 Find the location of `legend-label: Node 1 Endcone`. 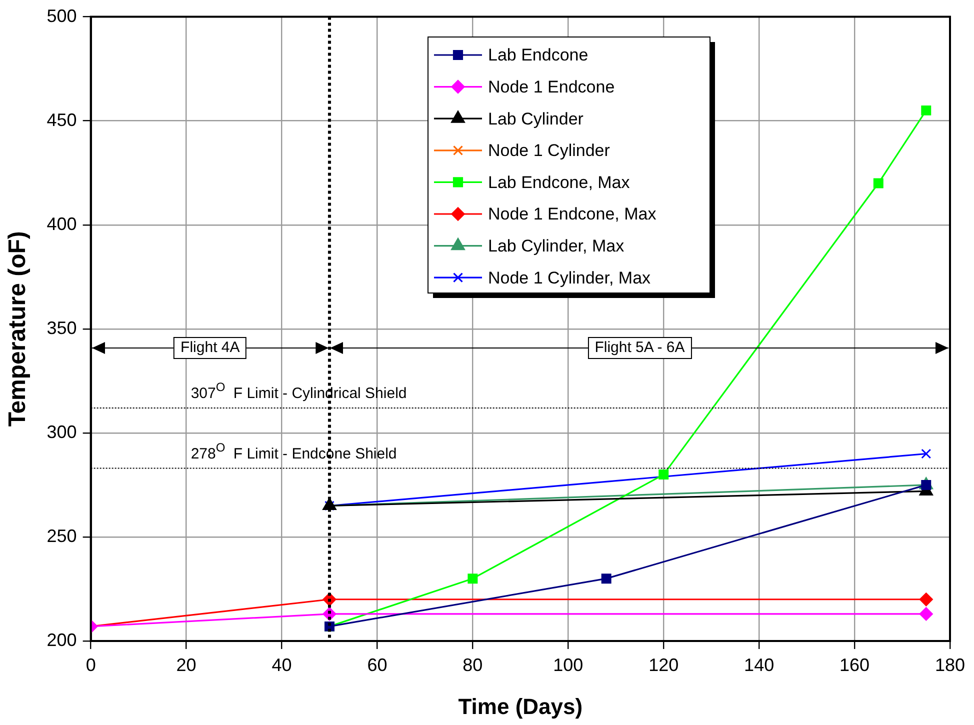

legend-label: Node 1 Endcone is located at coordinates (551, 86).